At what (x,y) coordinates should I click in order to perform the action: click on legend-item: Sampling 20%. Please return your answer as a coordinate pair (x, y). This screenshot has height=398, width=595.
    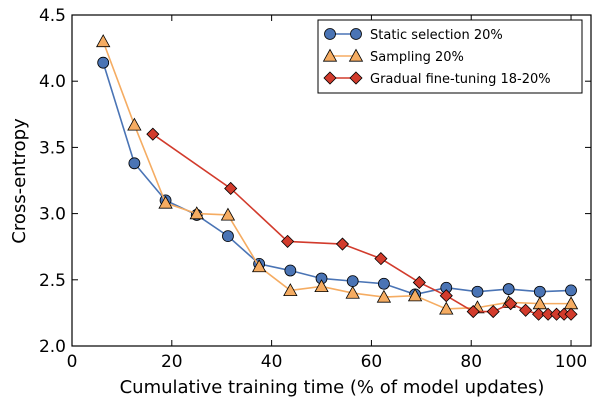
    Looking at the image, I should click on (393, 56).